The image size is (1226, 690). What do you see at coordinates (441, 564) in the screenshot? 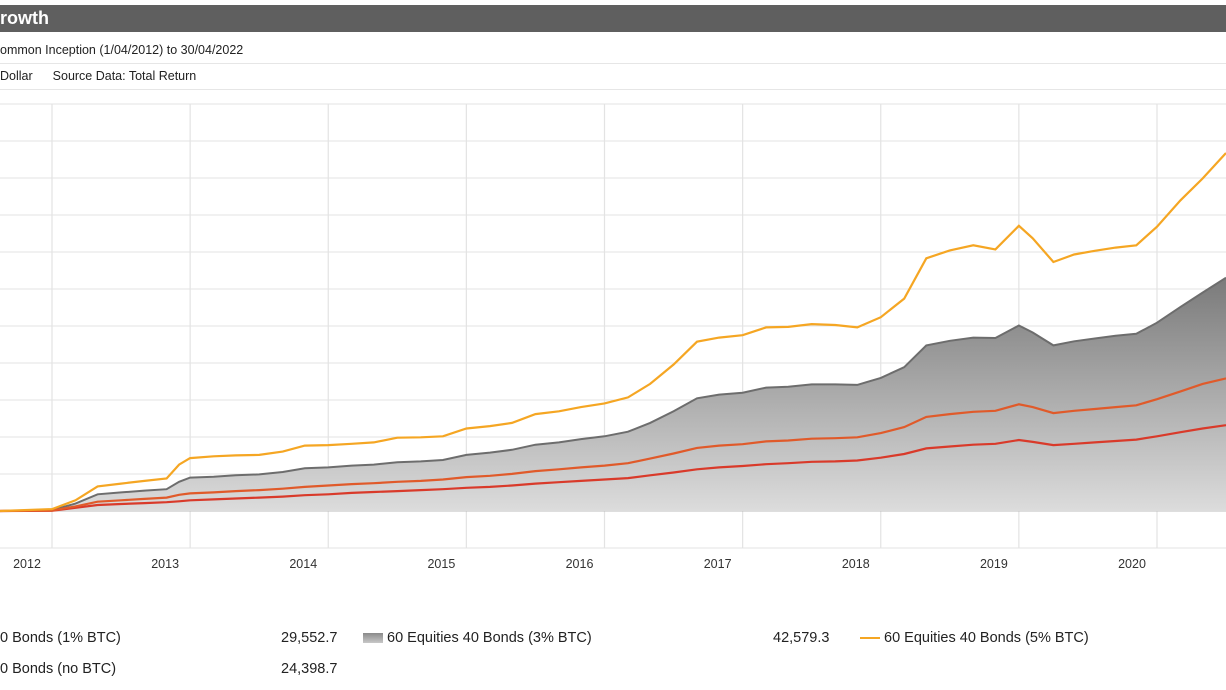
I see `x-tick-label: 2015` at bounding box center [441, 564].